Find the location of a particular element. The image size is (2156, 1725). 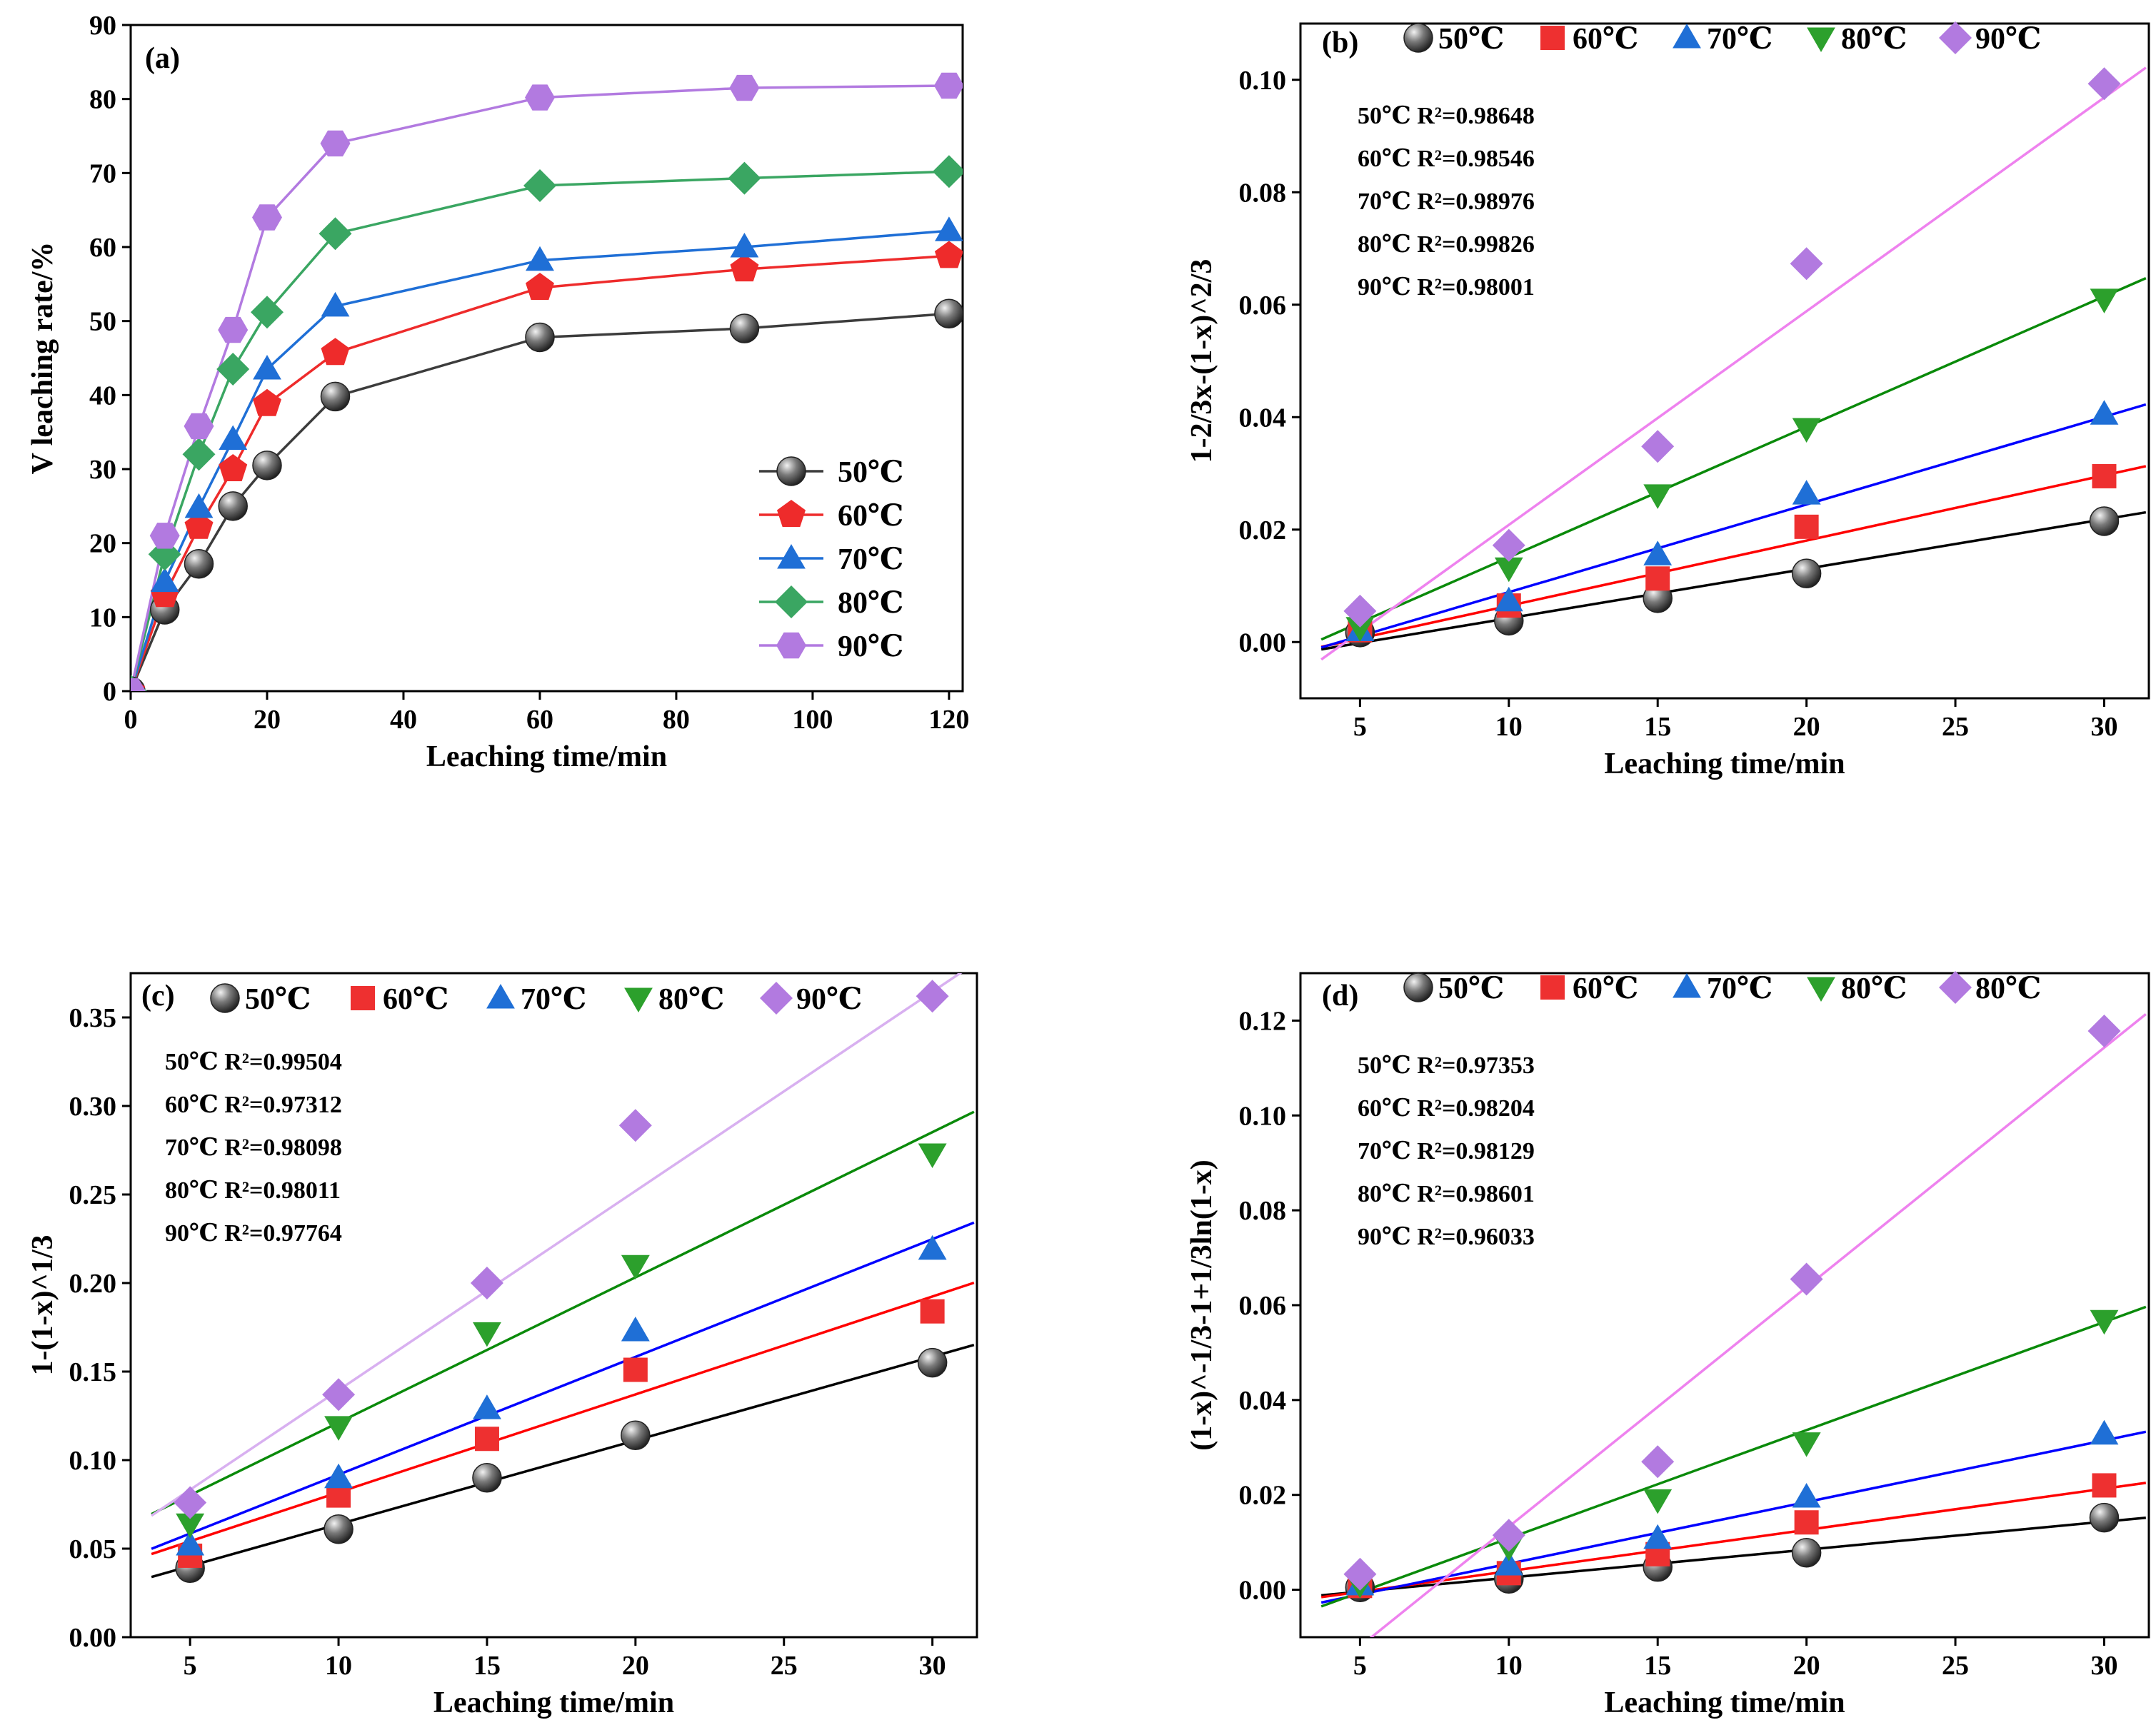

panel-d-legend-label: 70℃ is located at coordinates (1740, 989).